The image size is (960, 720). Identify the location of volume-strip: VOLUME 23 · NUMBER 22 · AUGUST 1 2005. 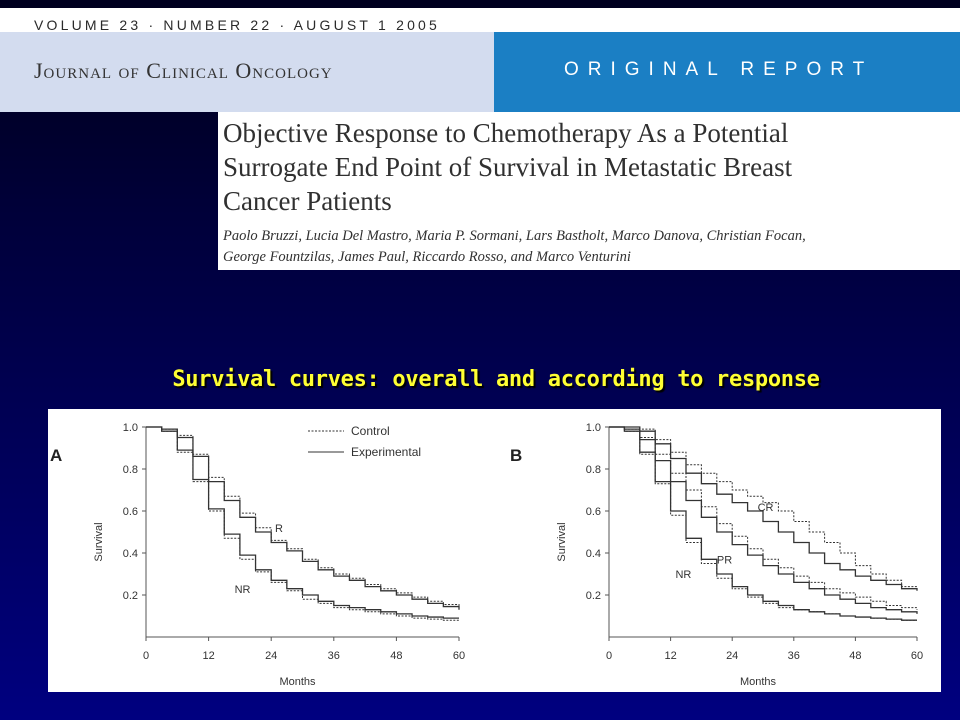
(480, 16).